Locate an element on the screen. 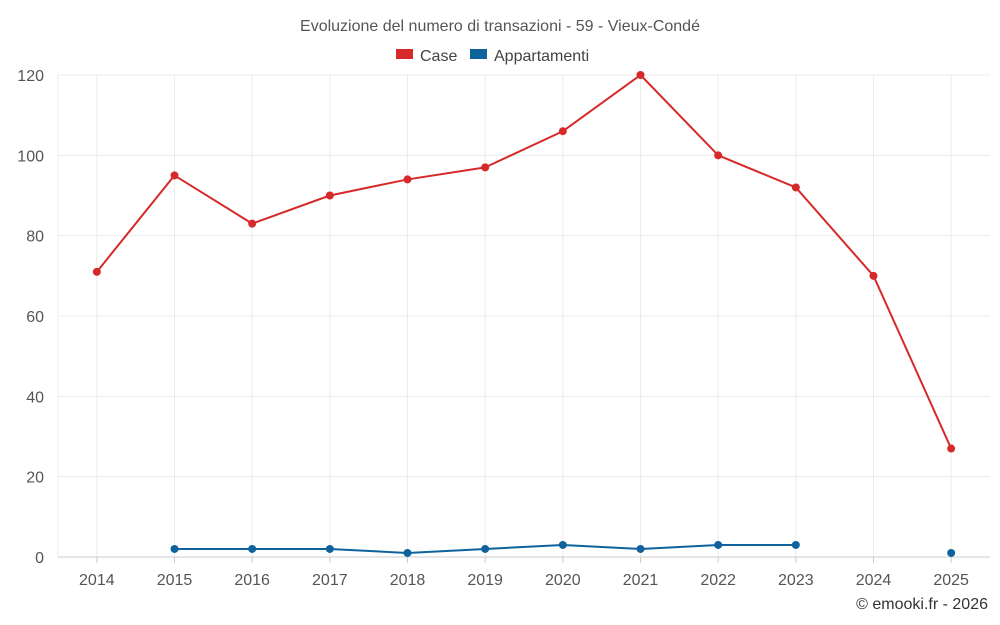 This screenshot has width=1000, height=625. x-tick-label: 2017 is located at coordinates (330, 580).